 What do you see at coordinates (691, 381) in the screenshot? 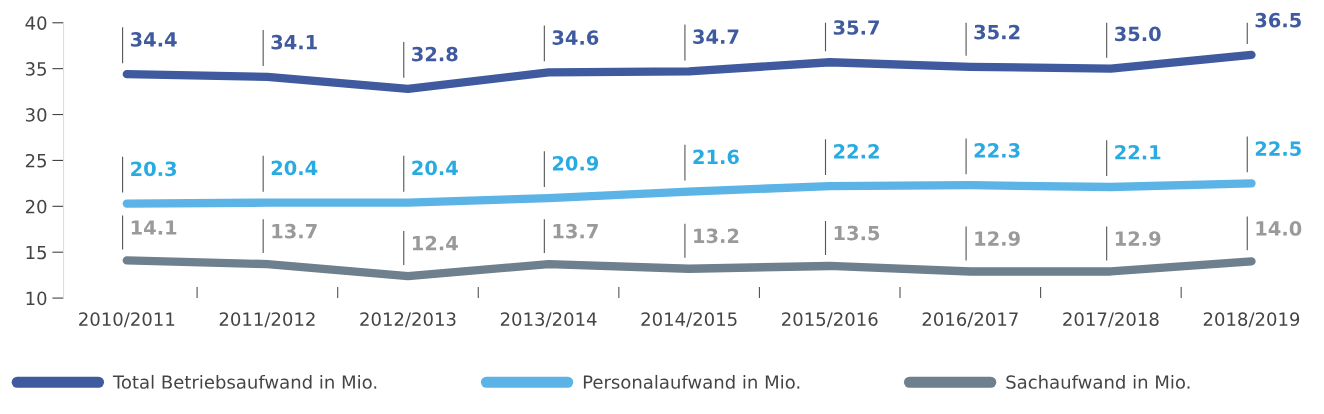
I see `legend-label: Personalaufwand in Mio.` at bounding box center [691, 381].